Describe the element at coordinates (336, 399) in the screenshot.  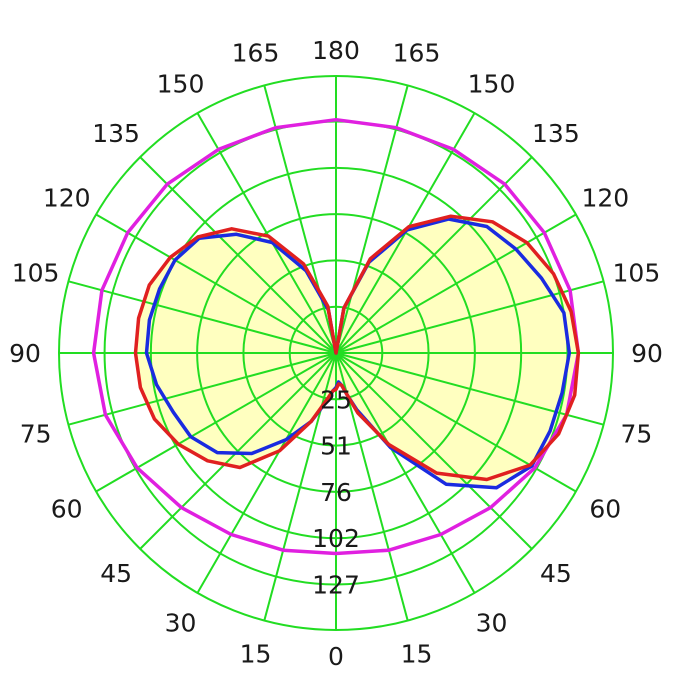
I see `radial-tick-label: 25` at that location.